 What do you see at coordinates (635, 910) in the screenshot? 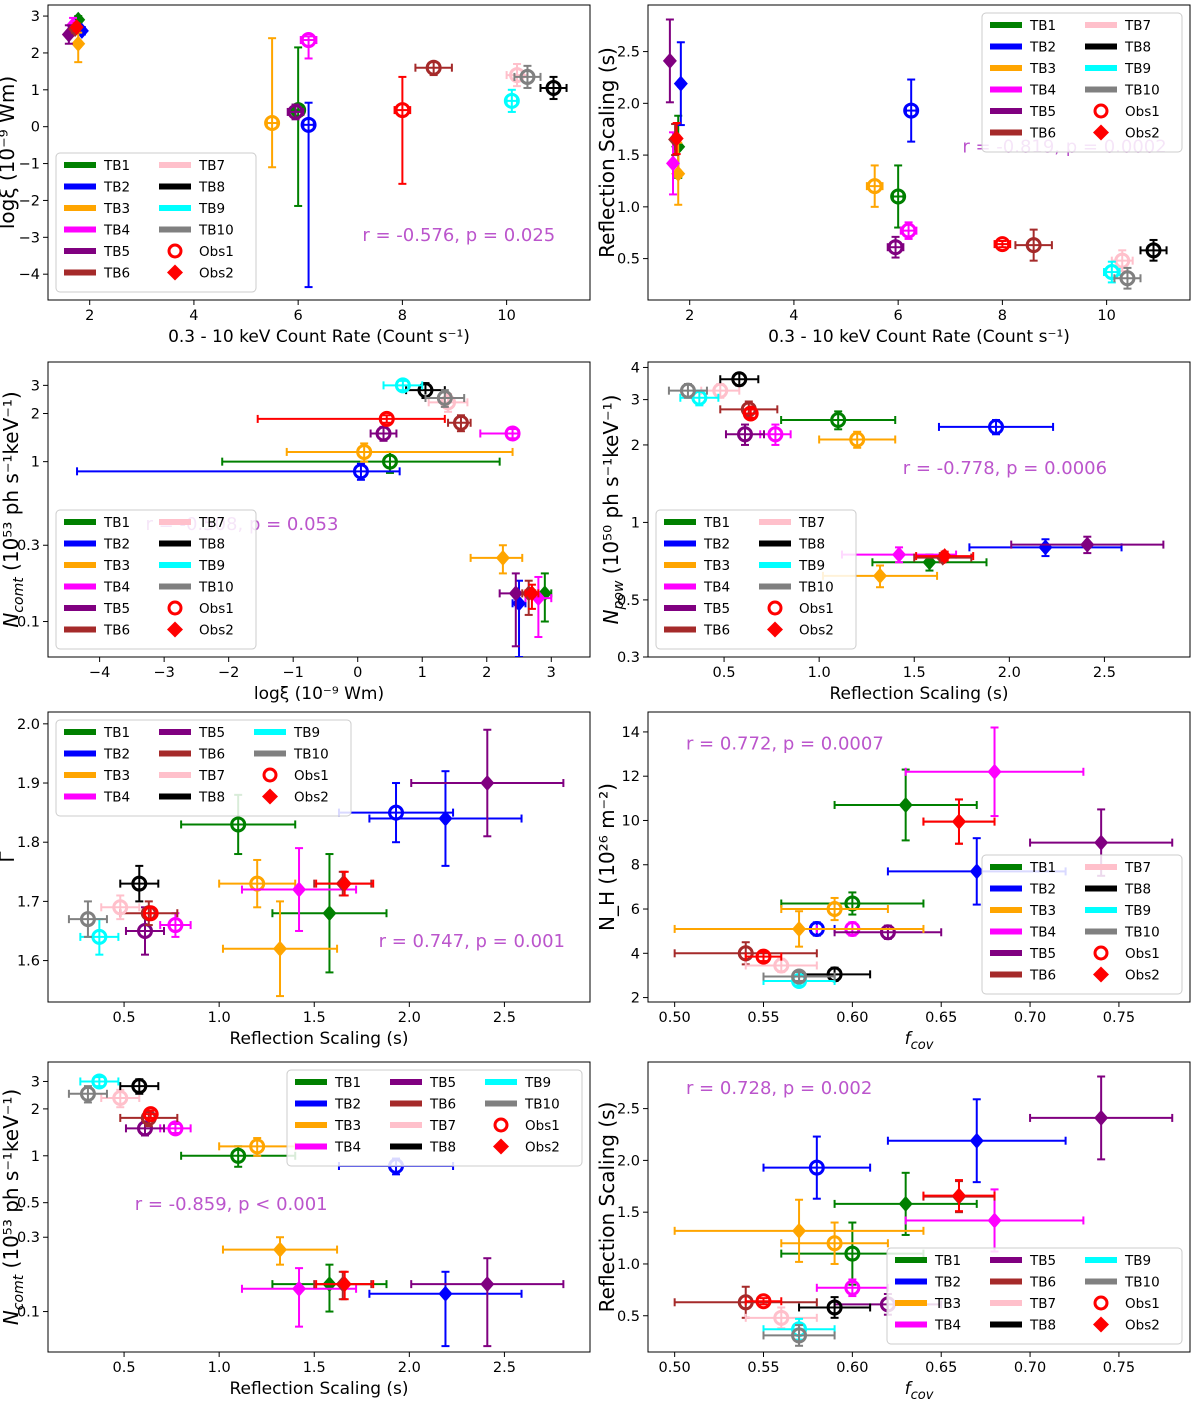
I see `y-tick-label: 6` at bounding box center [635, 910].